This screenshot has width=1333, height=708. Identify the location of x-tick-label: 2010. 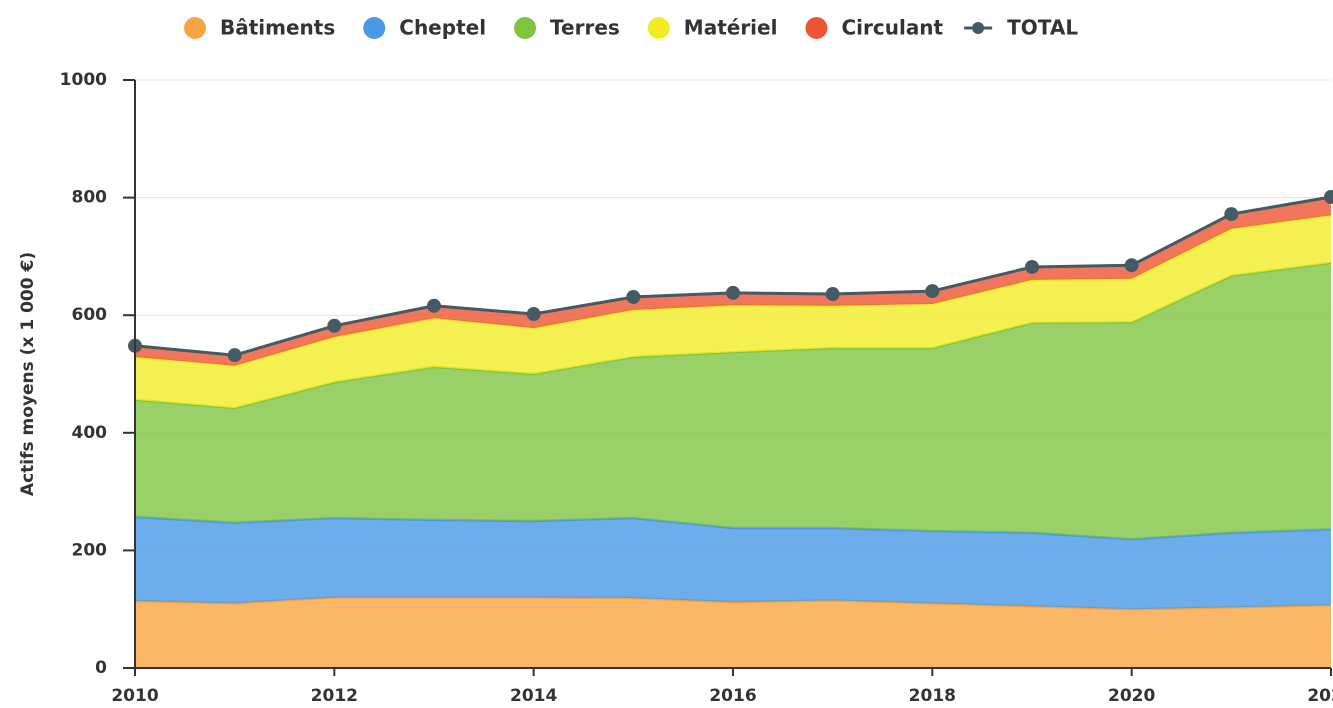
(134, 696).